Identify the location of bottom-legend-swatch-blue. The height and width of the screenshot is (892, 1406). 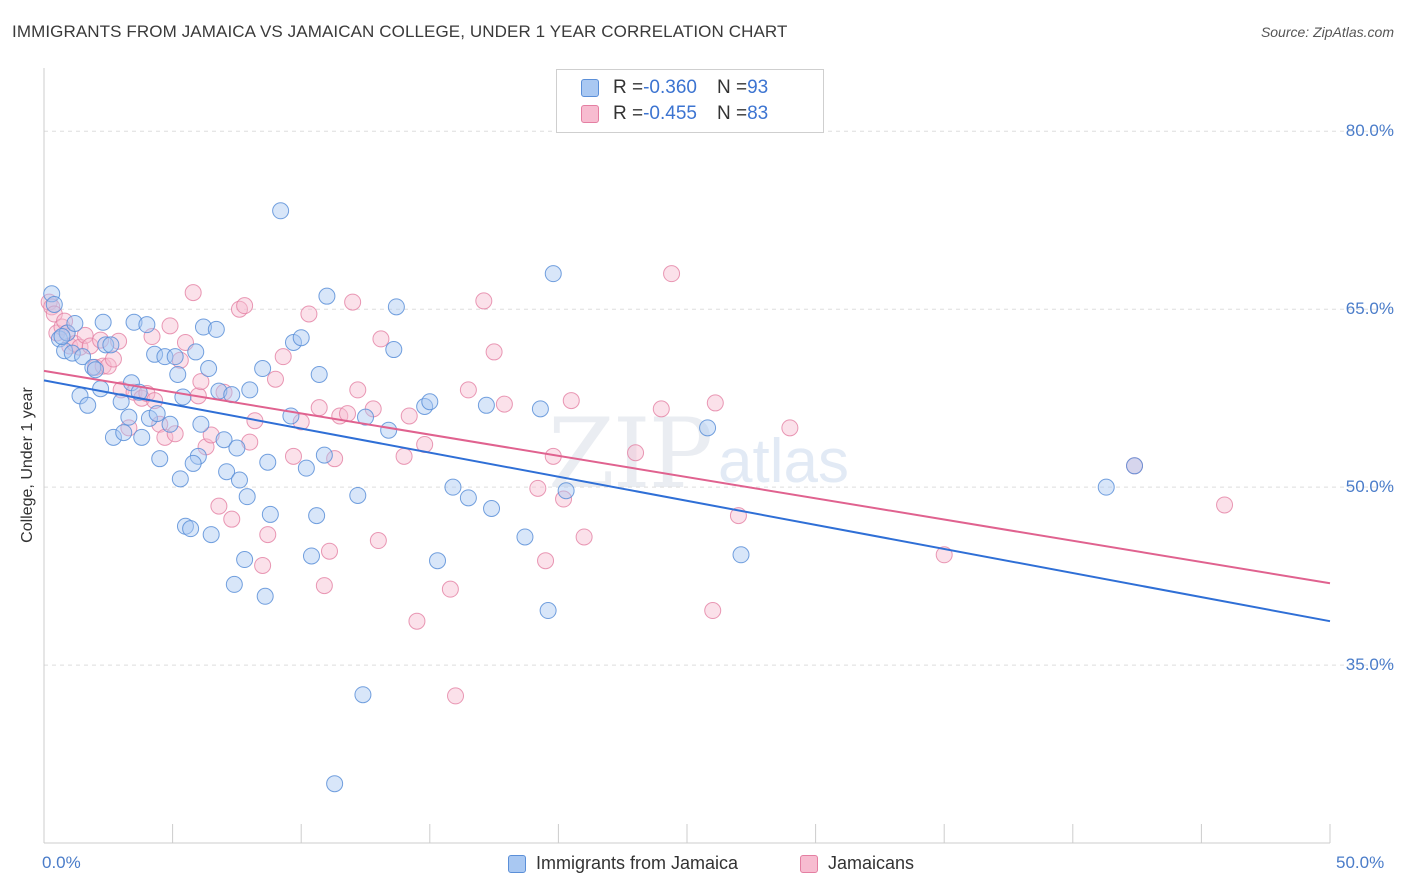
(517, 863).